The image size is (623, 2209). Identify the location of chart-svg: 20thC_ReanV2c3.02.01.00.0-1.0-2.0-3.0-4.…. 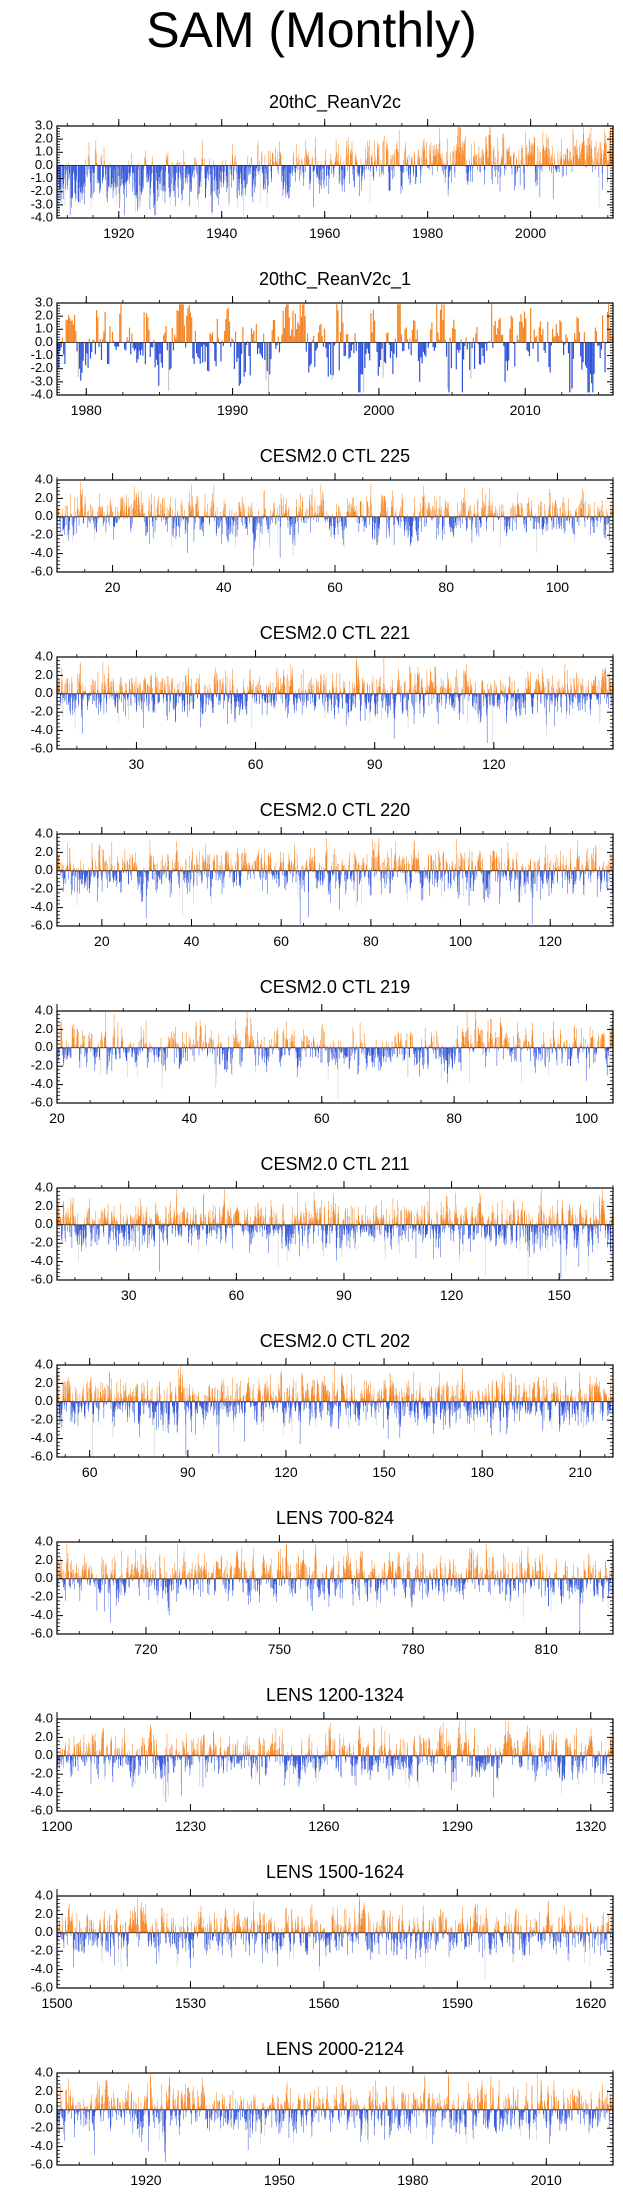
(322, 166).